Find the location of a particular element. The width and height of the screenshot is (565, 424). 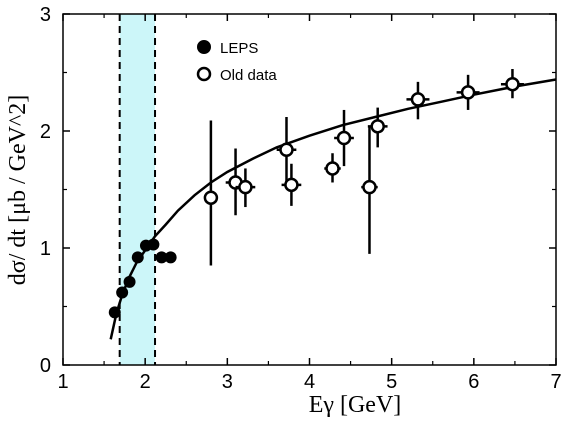

legend: LEPS Old data is located at coordinates (236, 62).